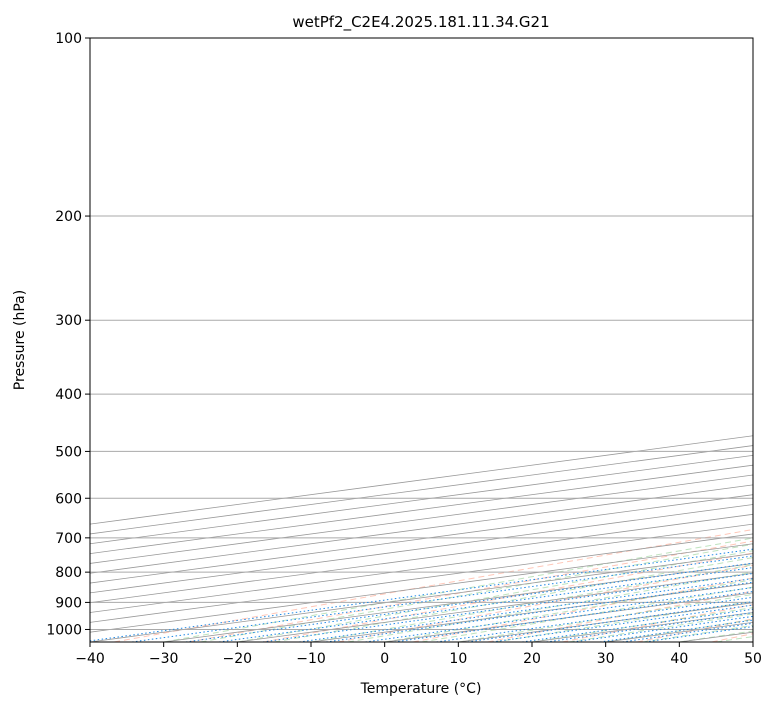 This screenshot has height=708, width=775. What do you see at coordinates (458, 659) in the screenshot?
I see `x-tick-label: 10` at bounding box center [458, 659].